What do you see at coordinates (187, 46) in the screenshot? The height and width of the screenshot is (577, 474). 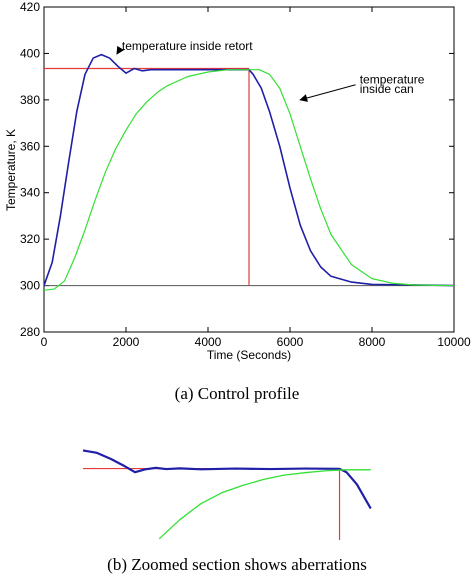 I see `annotation-text: temperature inside retort` at bounding box center [187, 46].